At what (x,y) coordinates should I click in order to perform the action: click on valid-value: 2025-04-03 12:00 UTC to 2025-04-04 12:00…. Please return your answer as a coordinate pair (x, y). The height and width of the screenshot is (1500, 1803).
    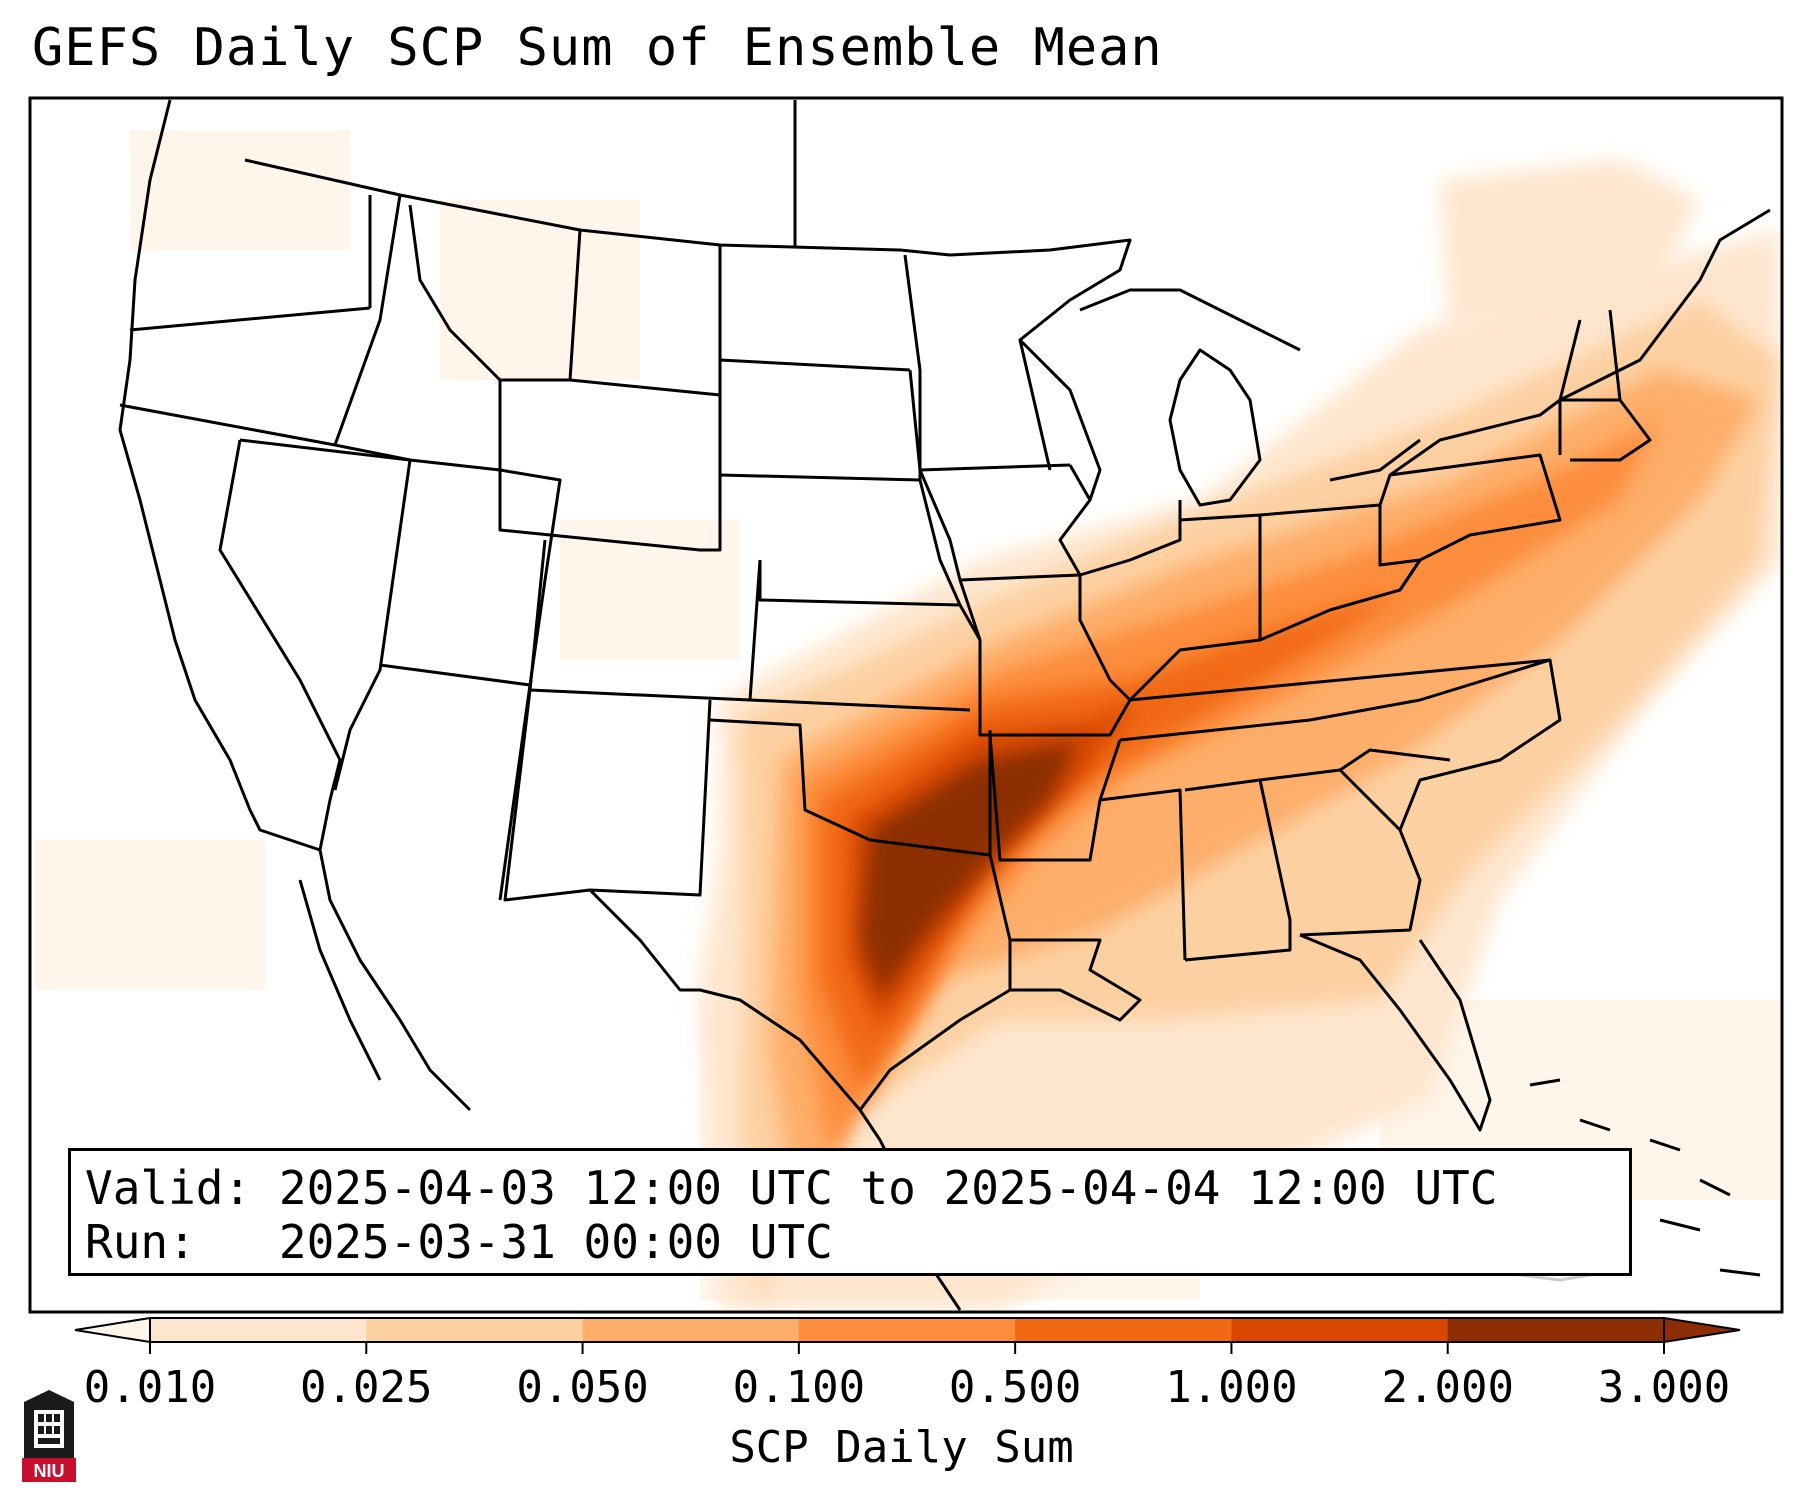
    Looking at the image, I should click on (888, 1188).